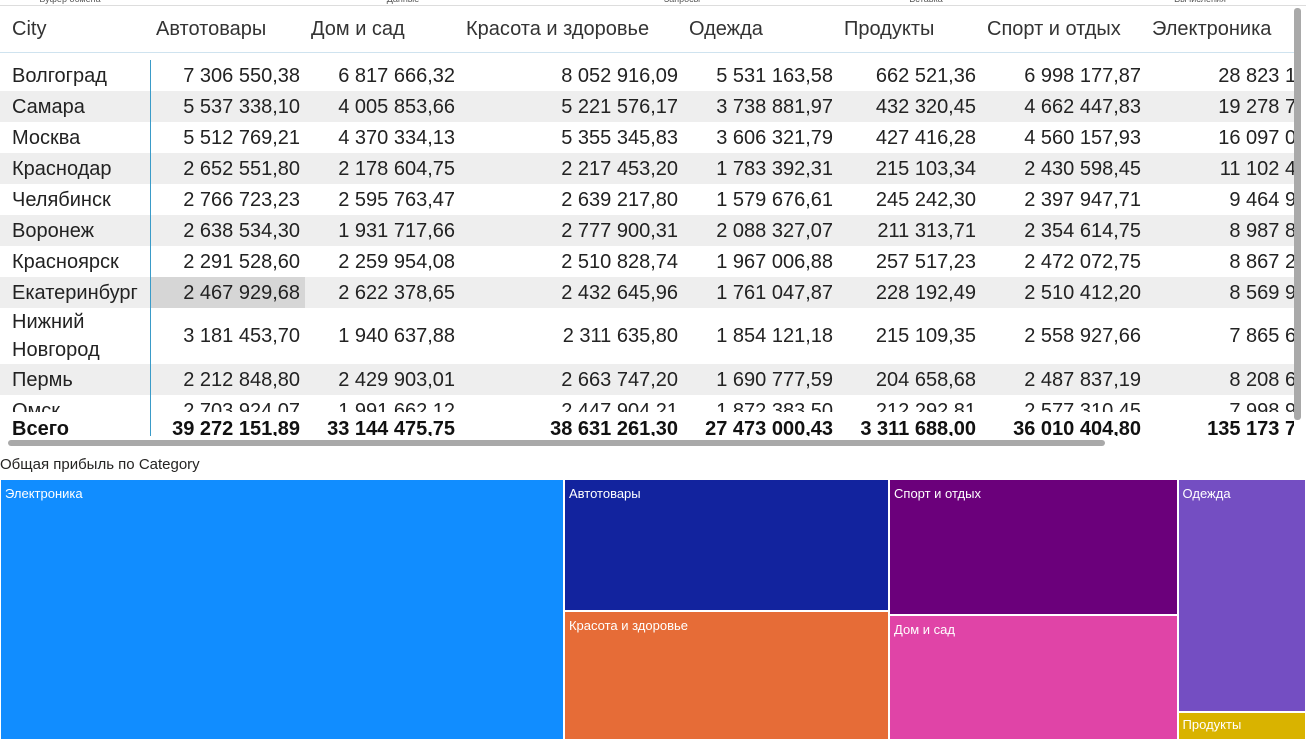  I want to click on cell: 2 577 310,45, so click(1082, 406).